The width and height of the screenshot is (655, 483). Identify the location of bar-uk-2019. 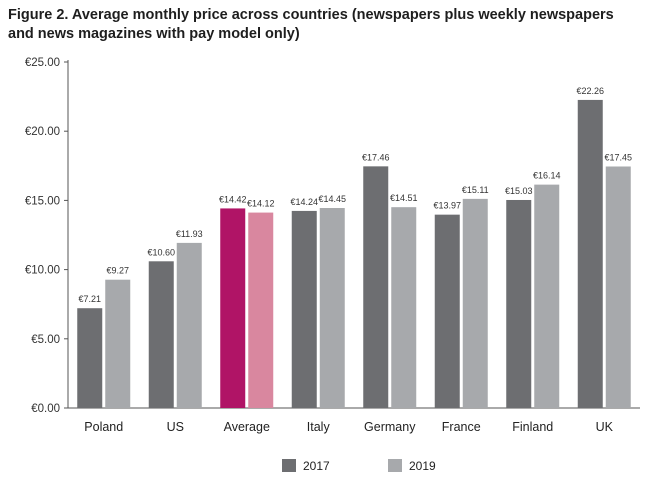
(618, 287).